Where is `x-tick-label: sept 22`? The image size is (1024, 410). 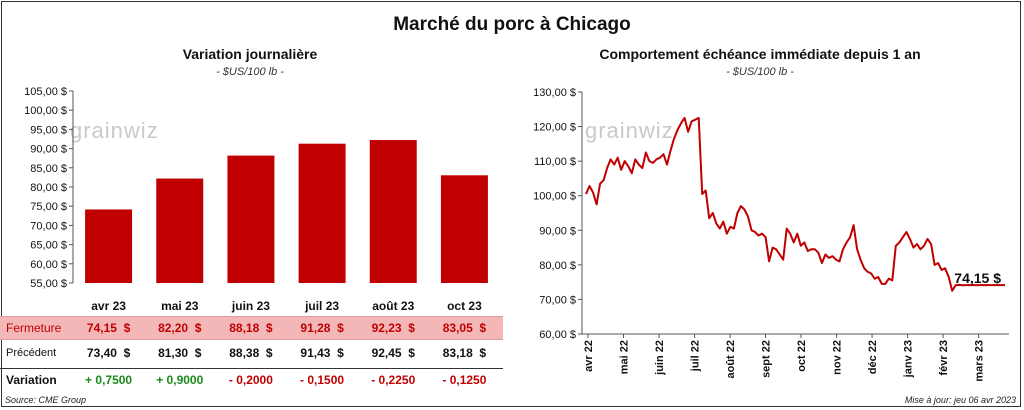
x-tick-label: sept 22 is located at coordinates (767, 359).